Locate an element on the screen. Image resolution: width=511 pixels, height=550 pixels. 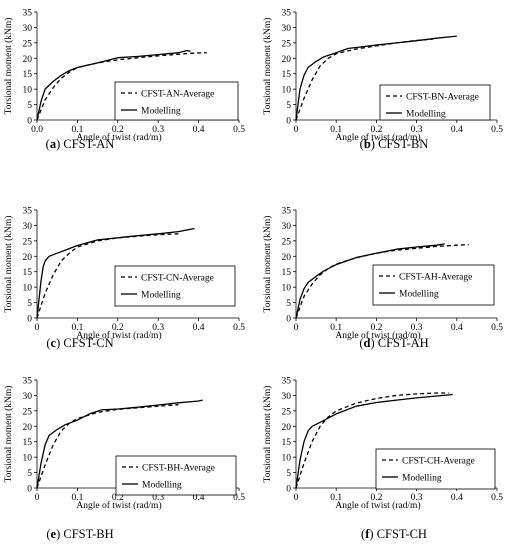
legend: CFST-BN-Average Modelling is located at coordinates (435, 102).